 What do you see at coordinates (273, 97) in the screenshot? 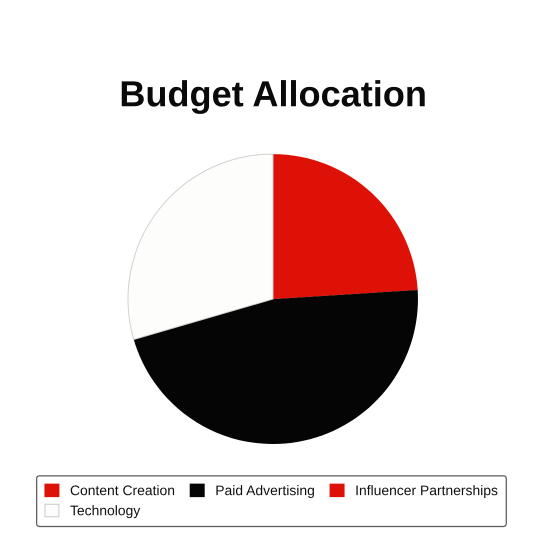
I see `chart-title: Budget Allocation` at bounding box center [273, 97].